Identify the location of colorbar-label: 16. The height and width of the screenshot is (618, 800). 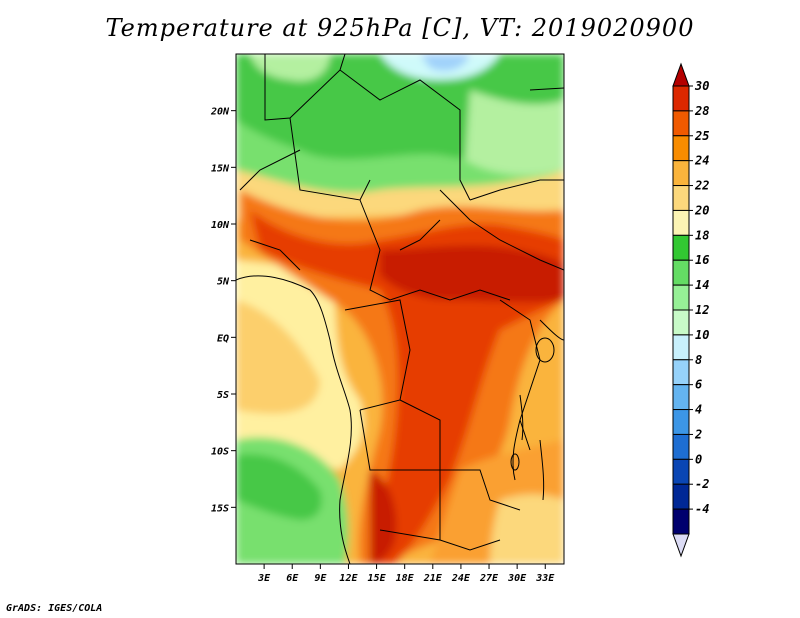
(702, 260).